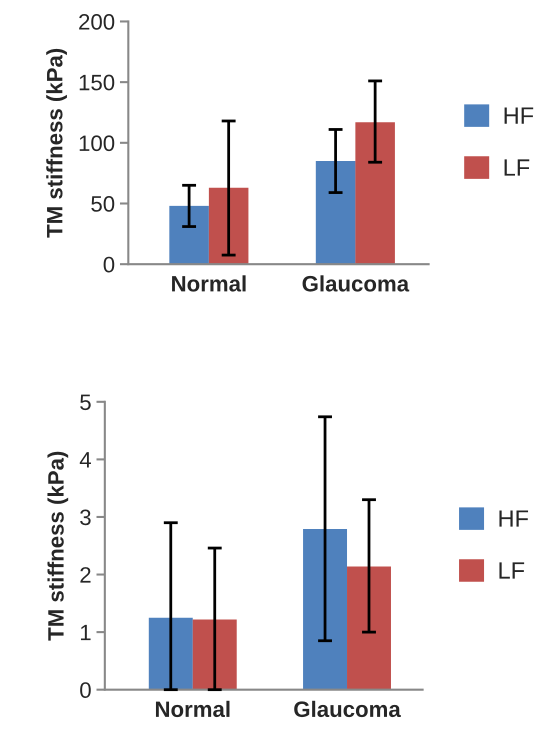 The image size is (546, 740). What do you see at coordinates (85, 575) in the screenshot?
I see `y-tick-label: 2` at bounding box center [85, 575].